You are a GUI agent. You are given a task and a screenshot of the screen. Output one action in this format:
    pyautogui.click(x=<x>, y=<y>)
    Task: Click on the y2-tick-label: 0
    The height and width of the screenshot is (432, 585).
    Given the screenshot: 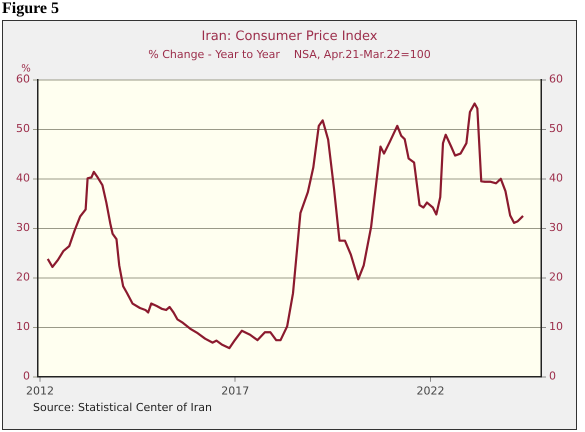 What is the action you would take?
    pyautogui.click(x=552, y=376)
    